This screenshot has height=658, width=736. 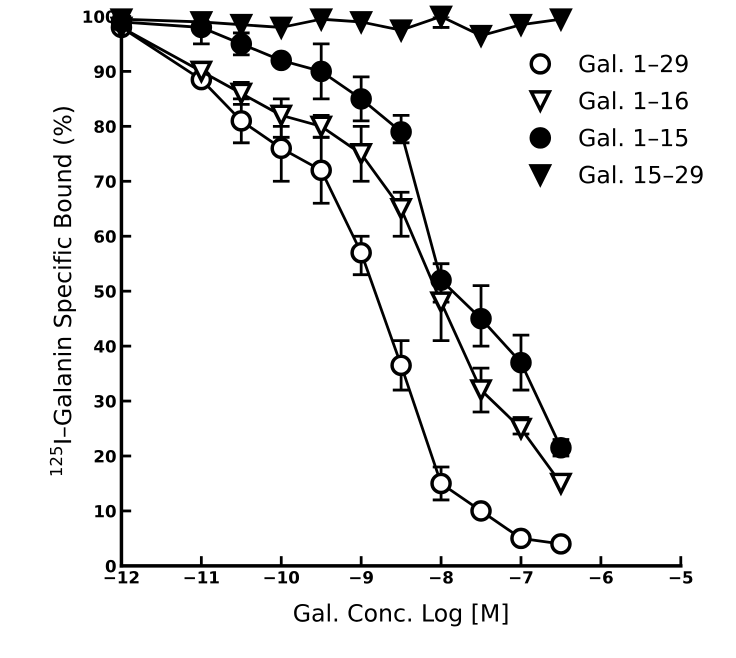 I want to click on y-tick-label: 20, so click(x=105, y=456).